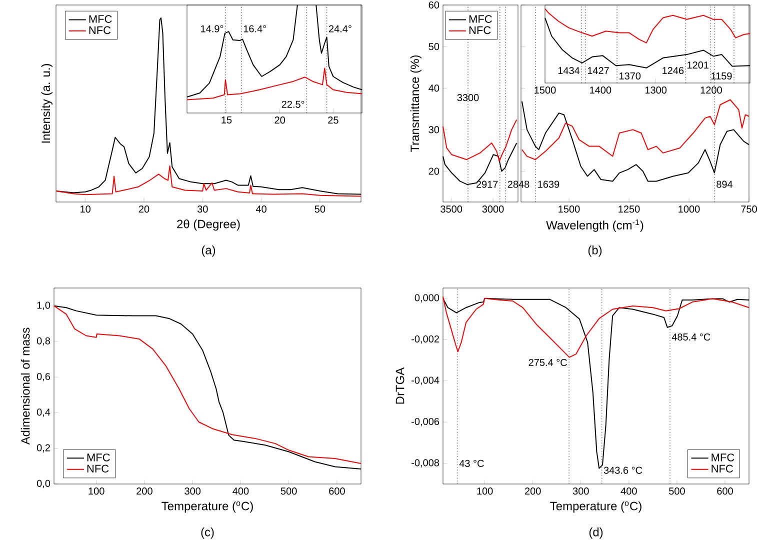  Describe the element at coordinates (721, 76) in the screenshot. I see `ref-line-label: 1159` at that location.